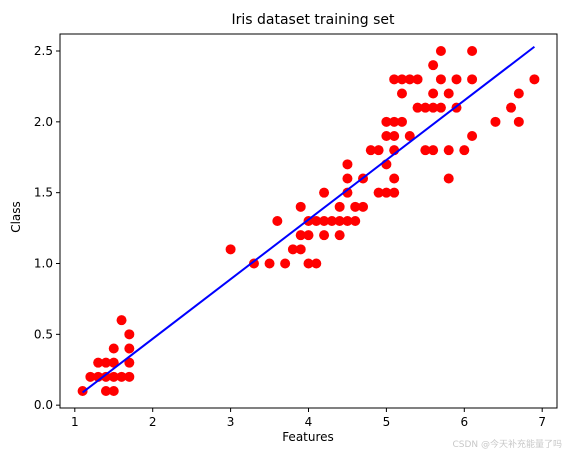 This screenshot has width=567, height=455. I want to click on y-tick-label: 1.5, so click(43, 193).